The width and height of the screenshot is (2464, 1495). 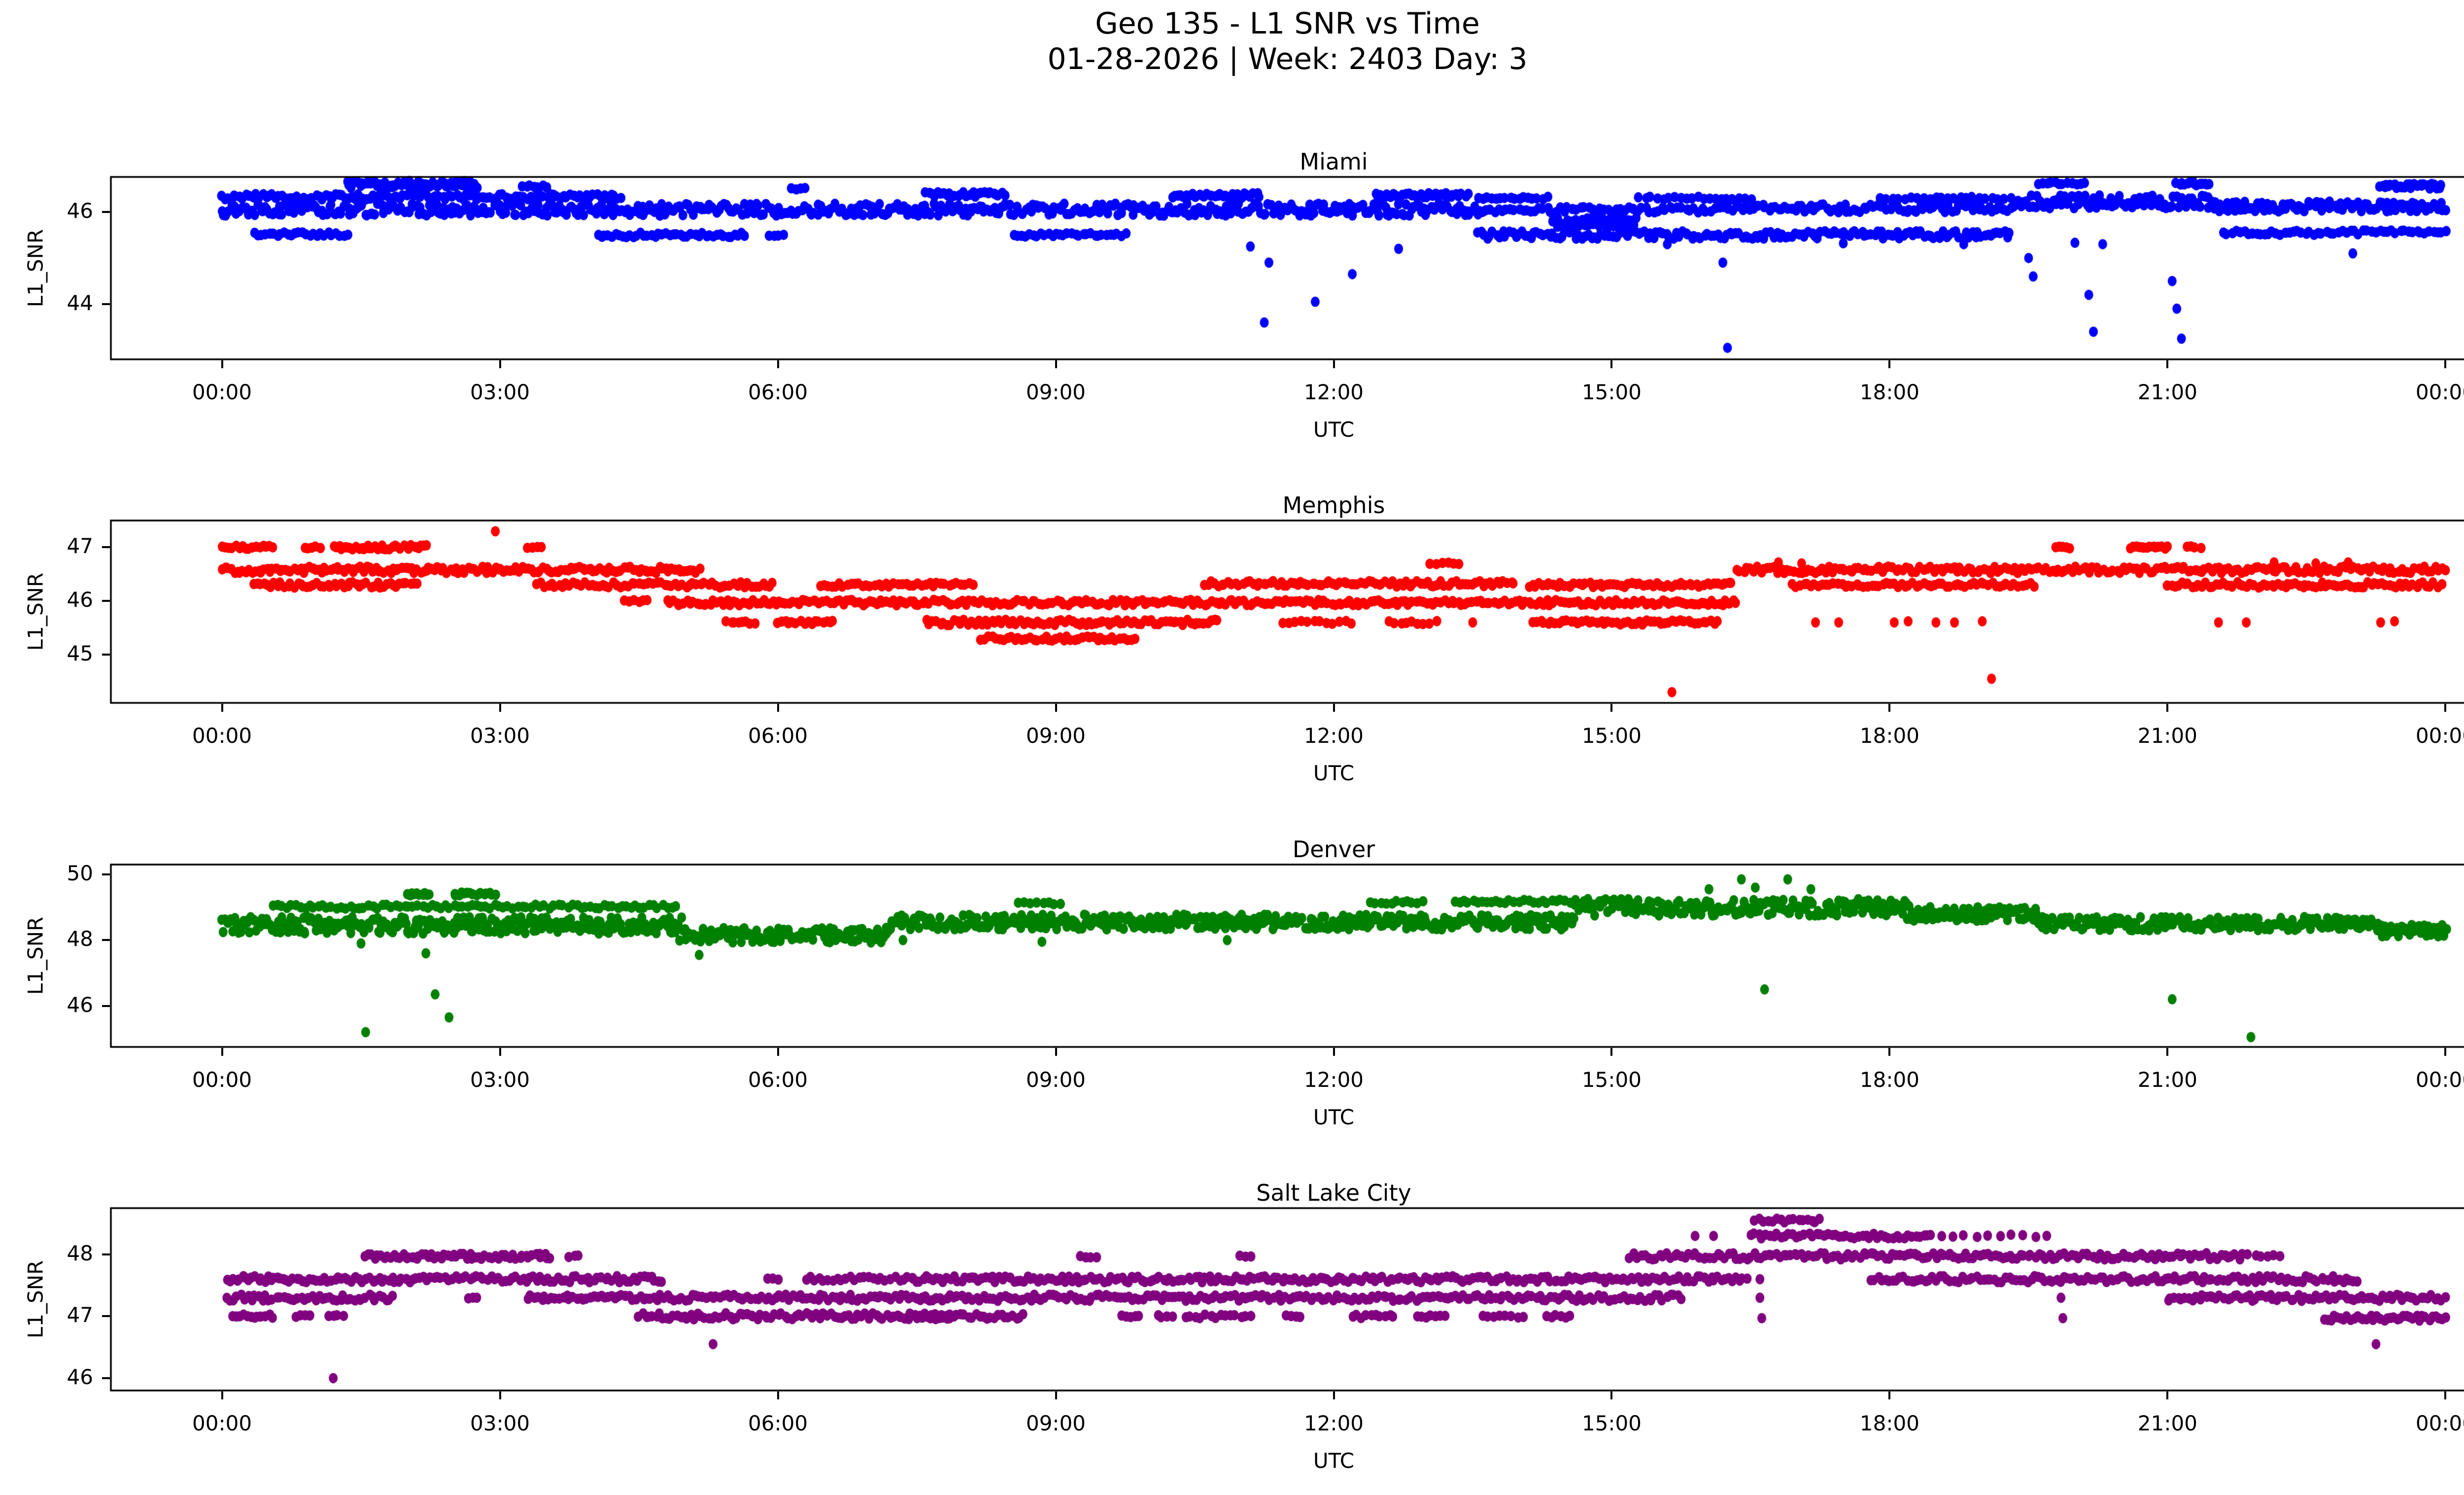 What do you see at coordinates (80, 873) in the screenshot?
I see `y-tick-label: 50` at bounding box center [80, 873].